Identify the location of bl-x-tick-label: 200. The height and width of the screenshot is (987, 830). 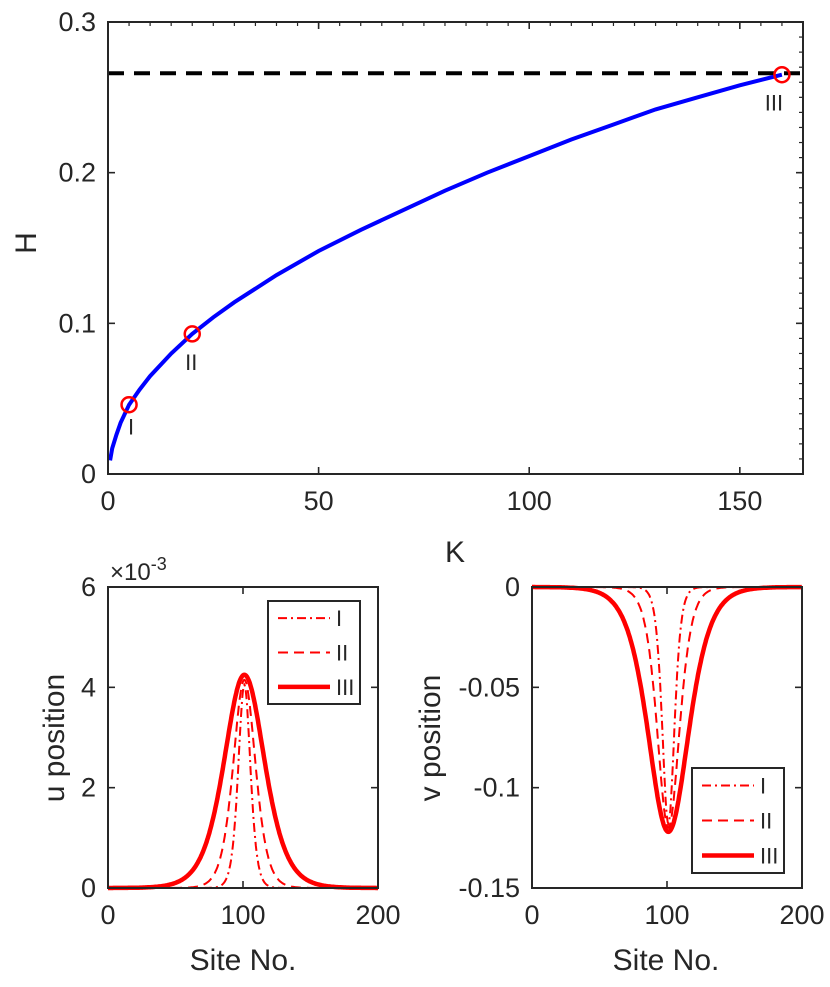
(377, 915).